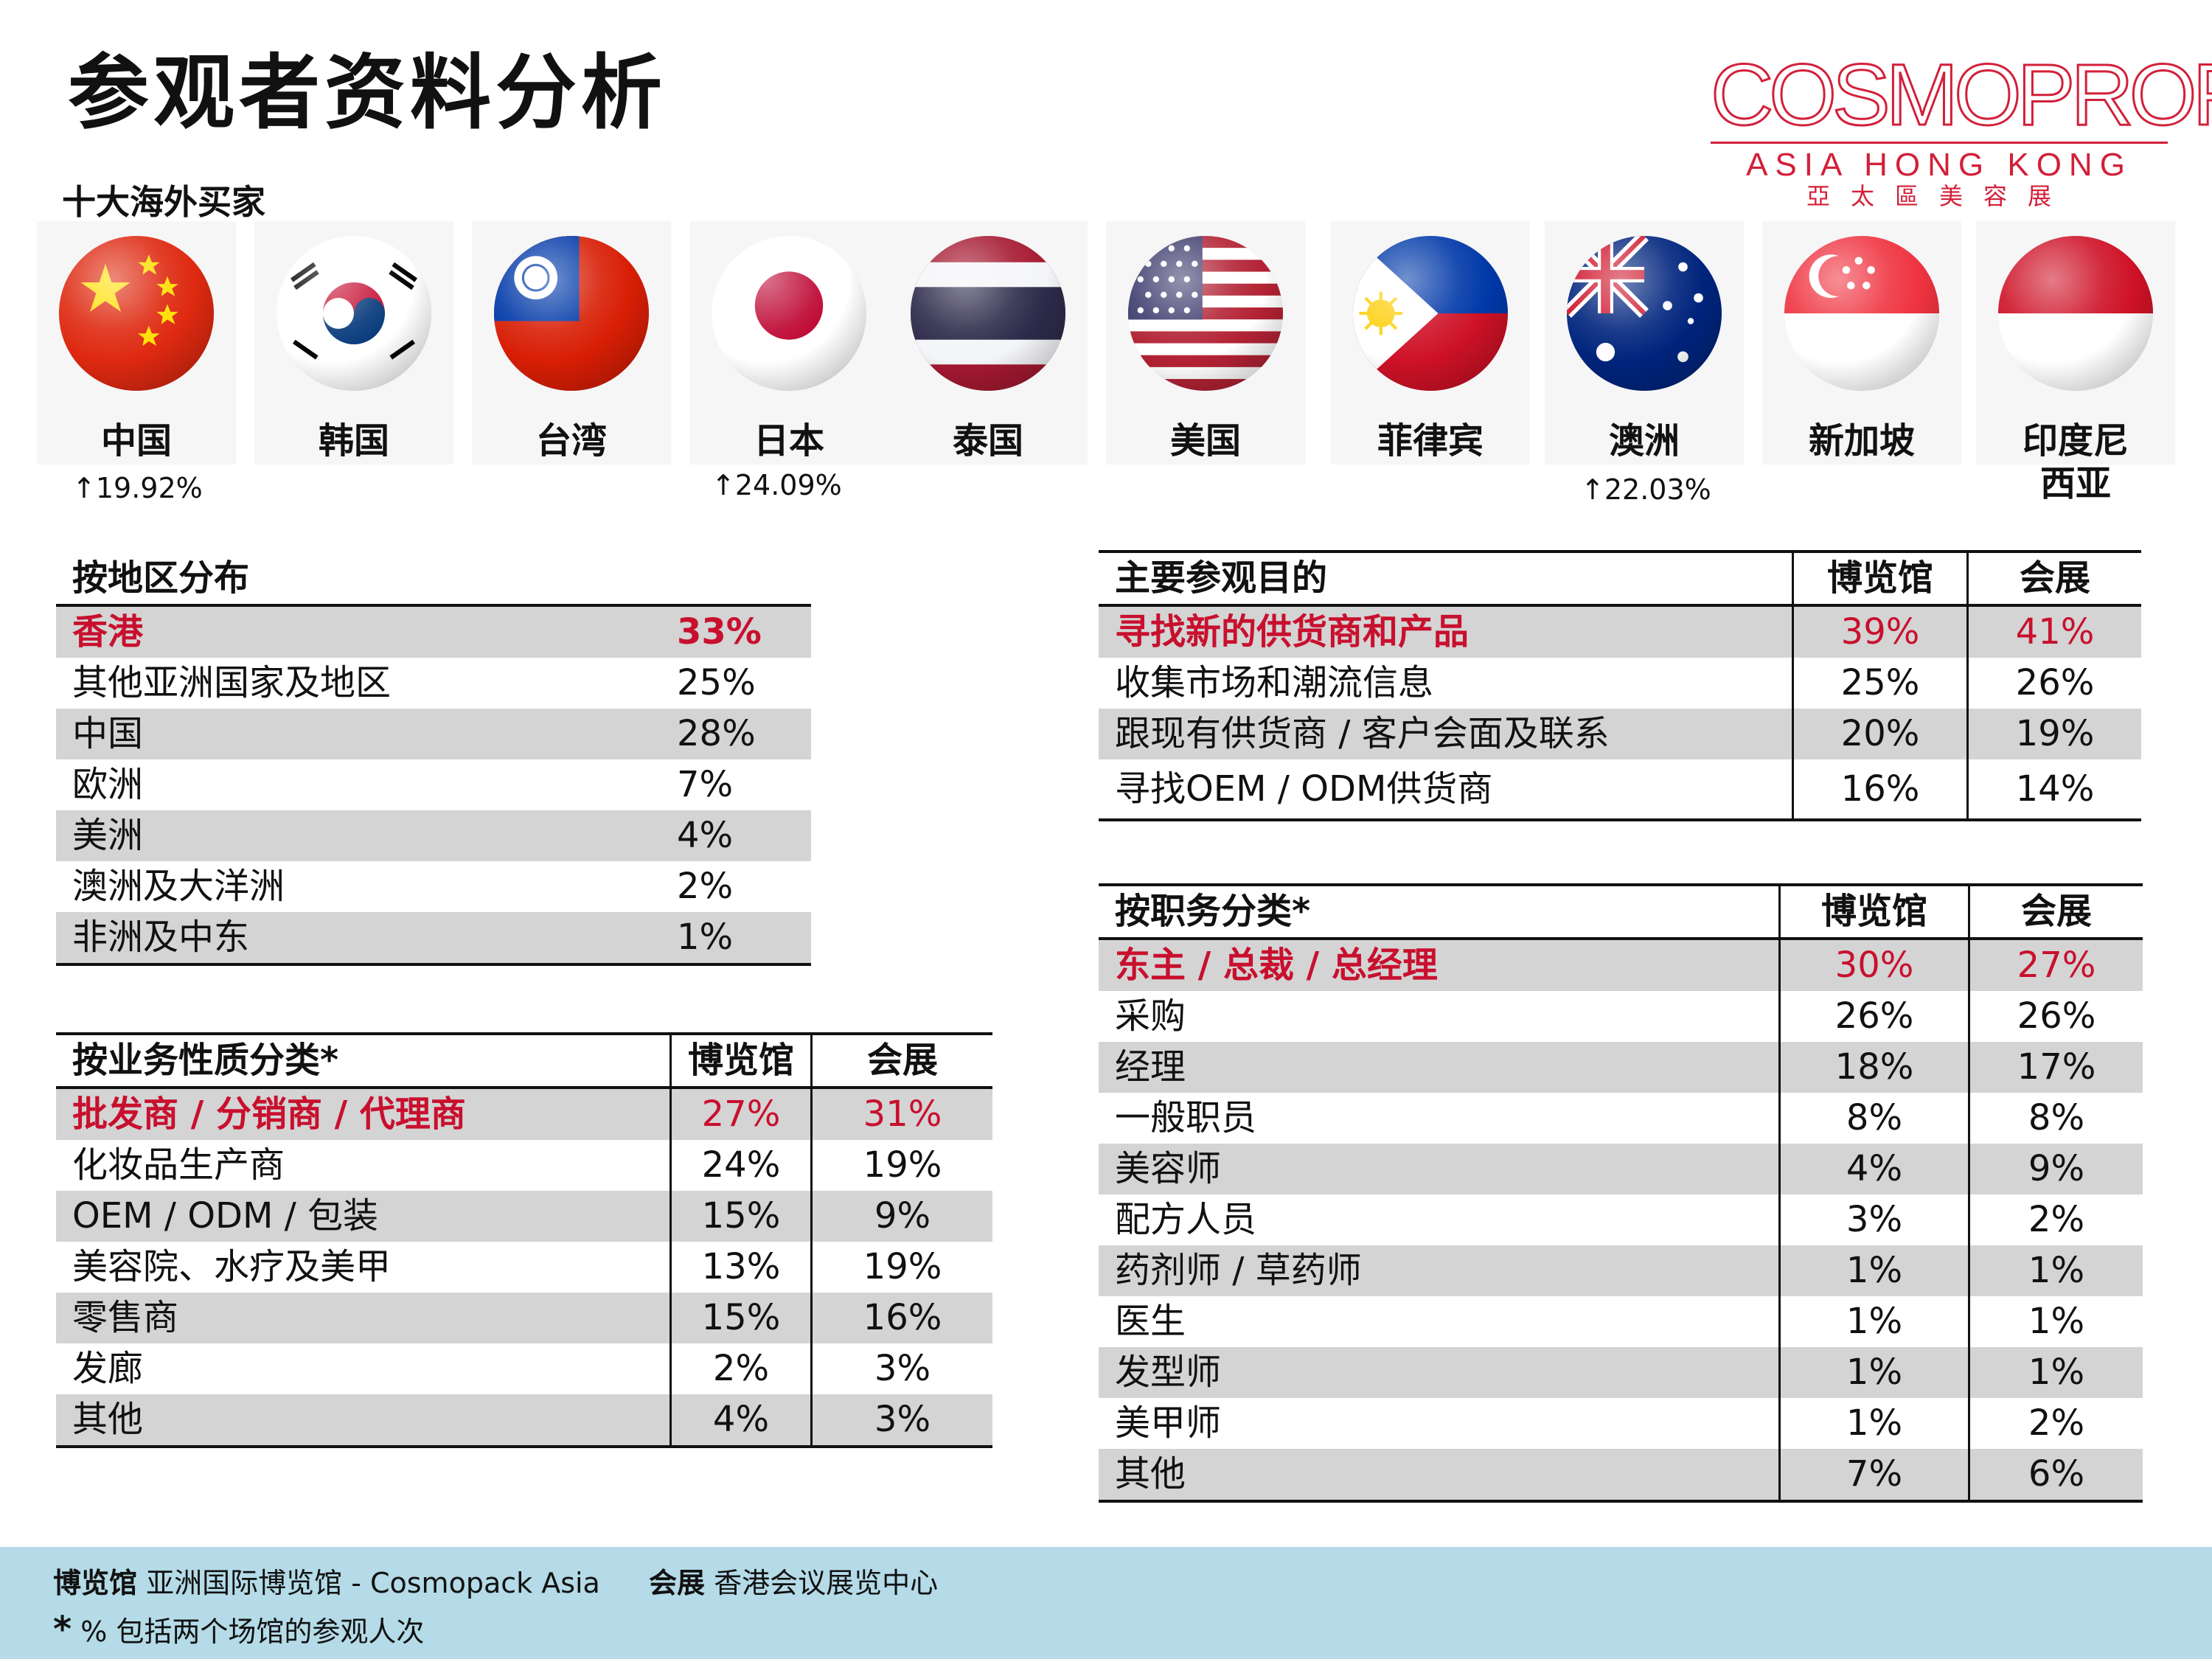  Describe the element at coordinates (705, 886) in the screenshot. I see `row-value: 2%` at that location.